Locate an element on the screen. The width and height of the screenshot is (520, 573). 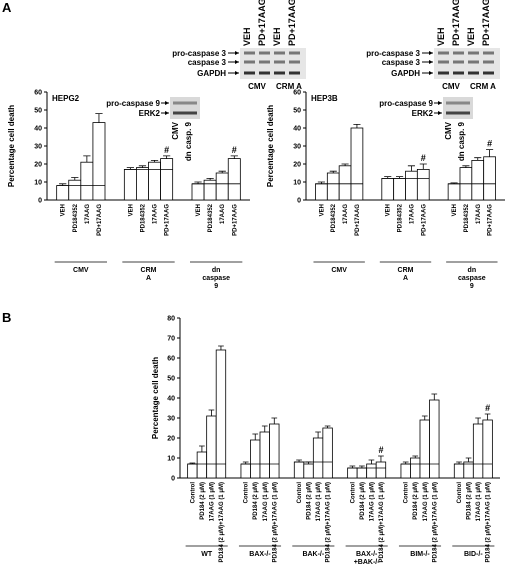
y-tick-label: 70 is located at coordinates (171, 339).